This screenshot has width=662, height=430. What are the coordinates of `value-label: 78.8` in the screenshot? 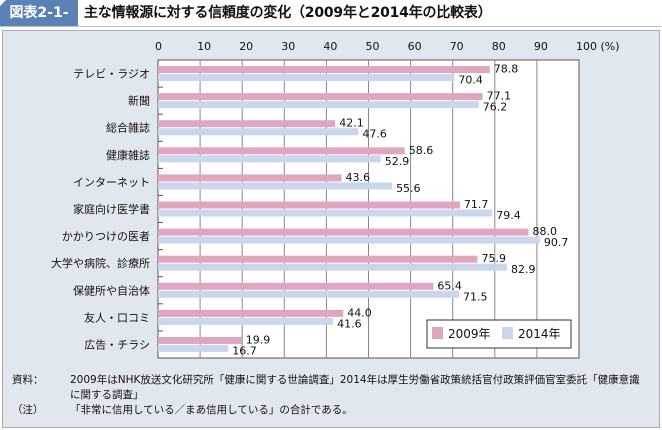 It's located at (506, 69).